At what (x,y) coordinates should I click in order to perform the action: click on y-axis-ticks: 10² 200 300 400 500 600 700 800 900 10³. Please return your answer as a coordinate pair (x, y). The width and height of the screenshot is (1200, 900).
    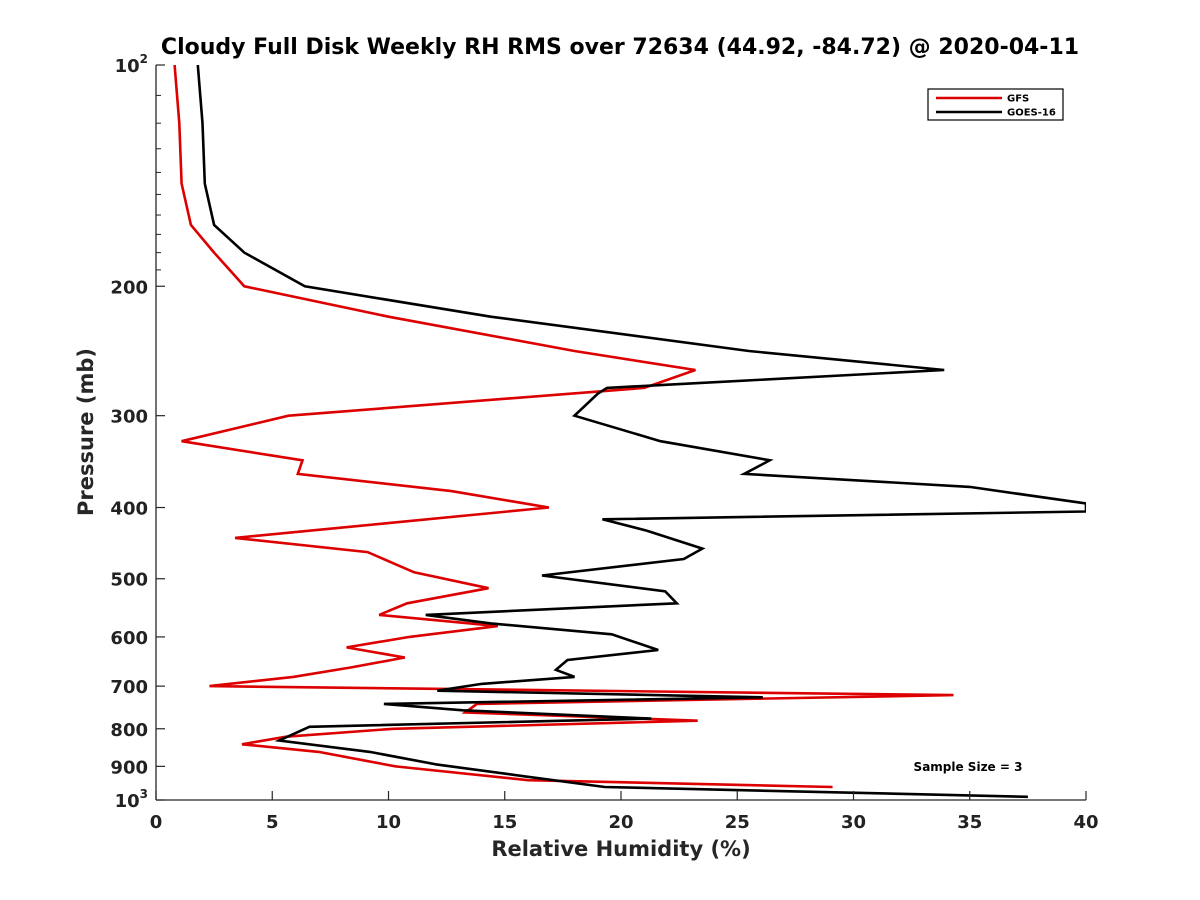
    Looking at the image, I should click on (137, 432).